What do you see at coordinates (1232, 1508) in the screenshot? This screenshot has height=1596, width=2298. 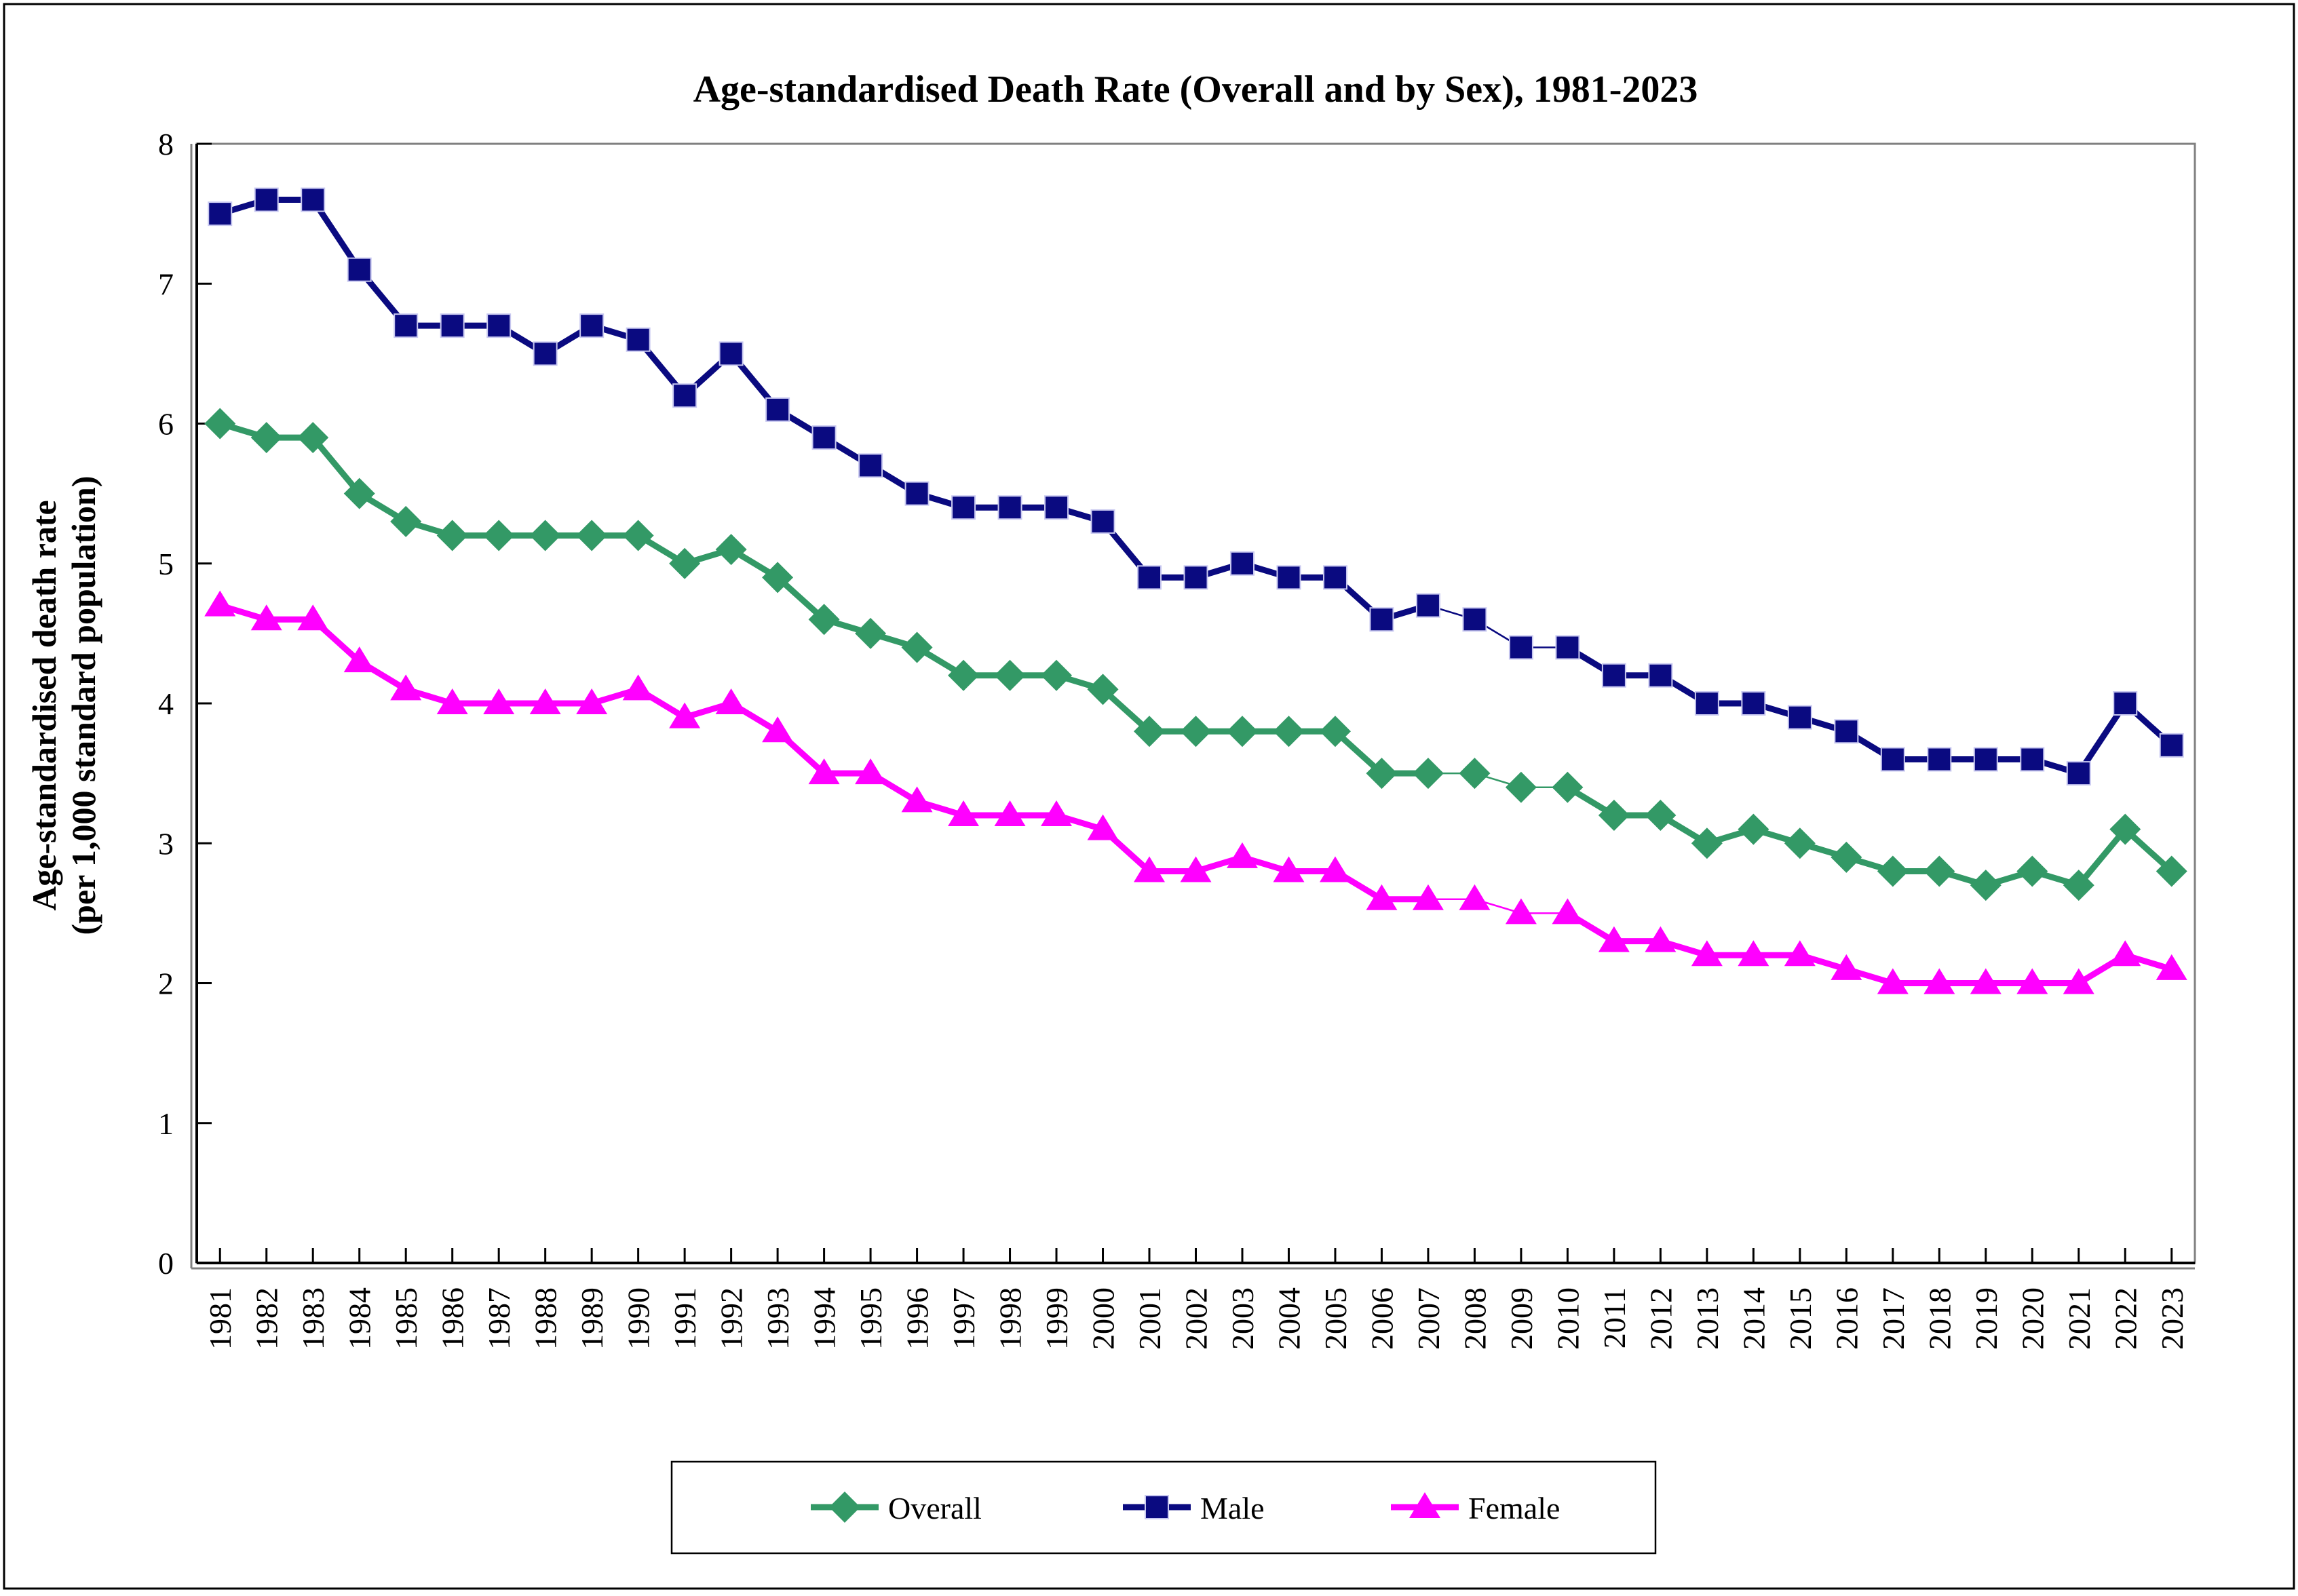 I see `legend-label: Male` at bounding box center [1232, 1508].